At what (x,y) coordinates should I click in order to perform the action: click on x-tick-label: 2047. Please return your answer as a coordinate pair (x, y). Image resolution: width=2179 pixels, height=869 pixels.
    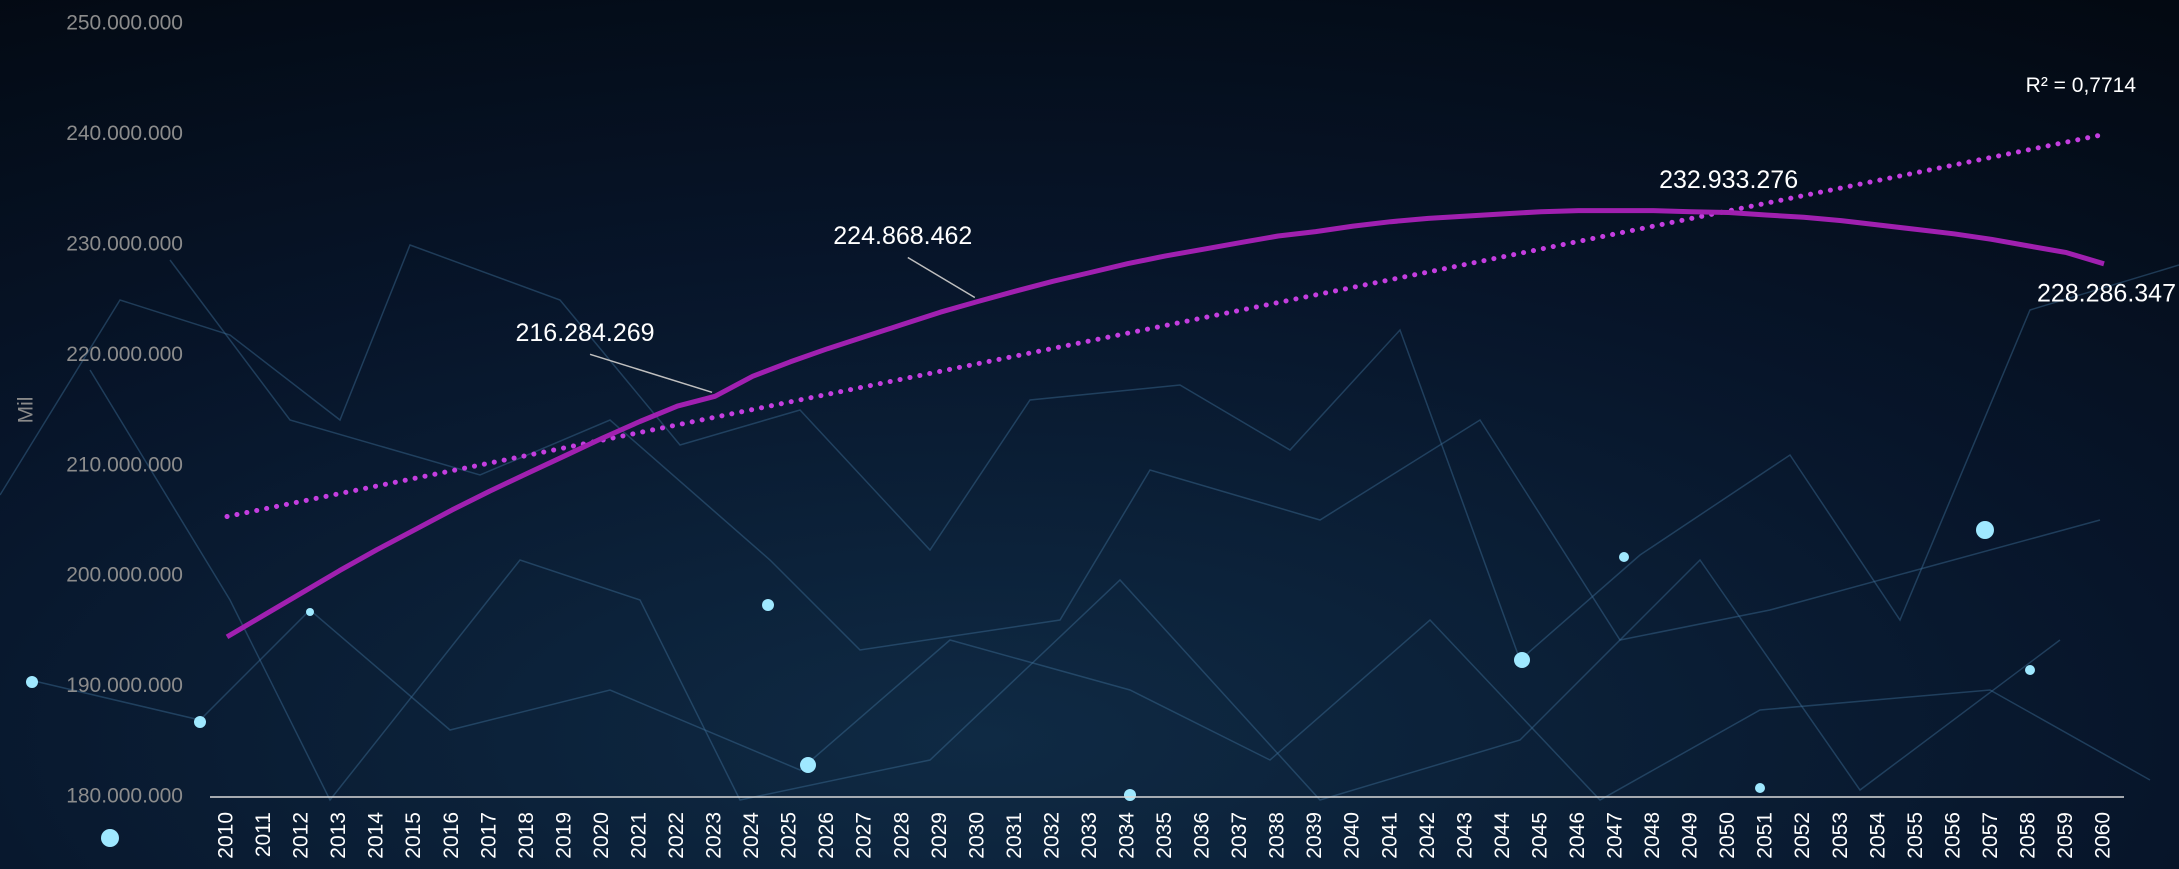
    Looking at the image, I should click on (1615, 835).